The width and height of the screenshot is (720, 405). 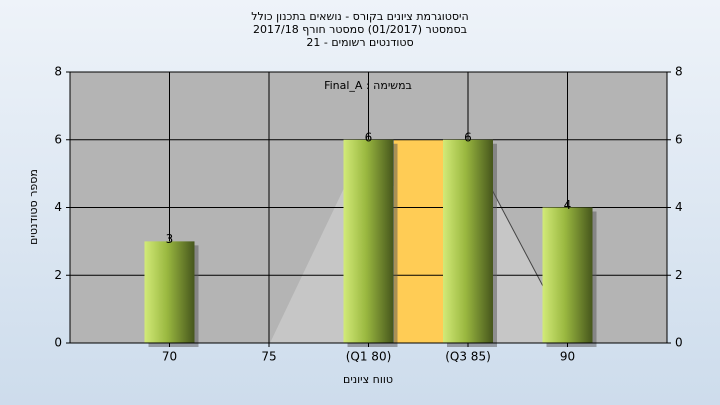 I want to click on x-tick-label: 75, so click(x=268, y=357).